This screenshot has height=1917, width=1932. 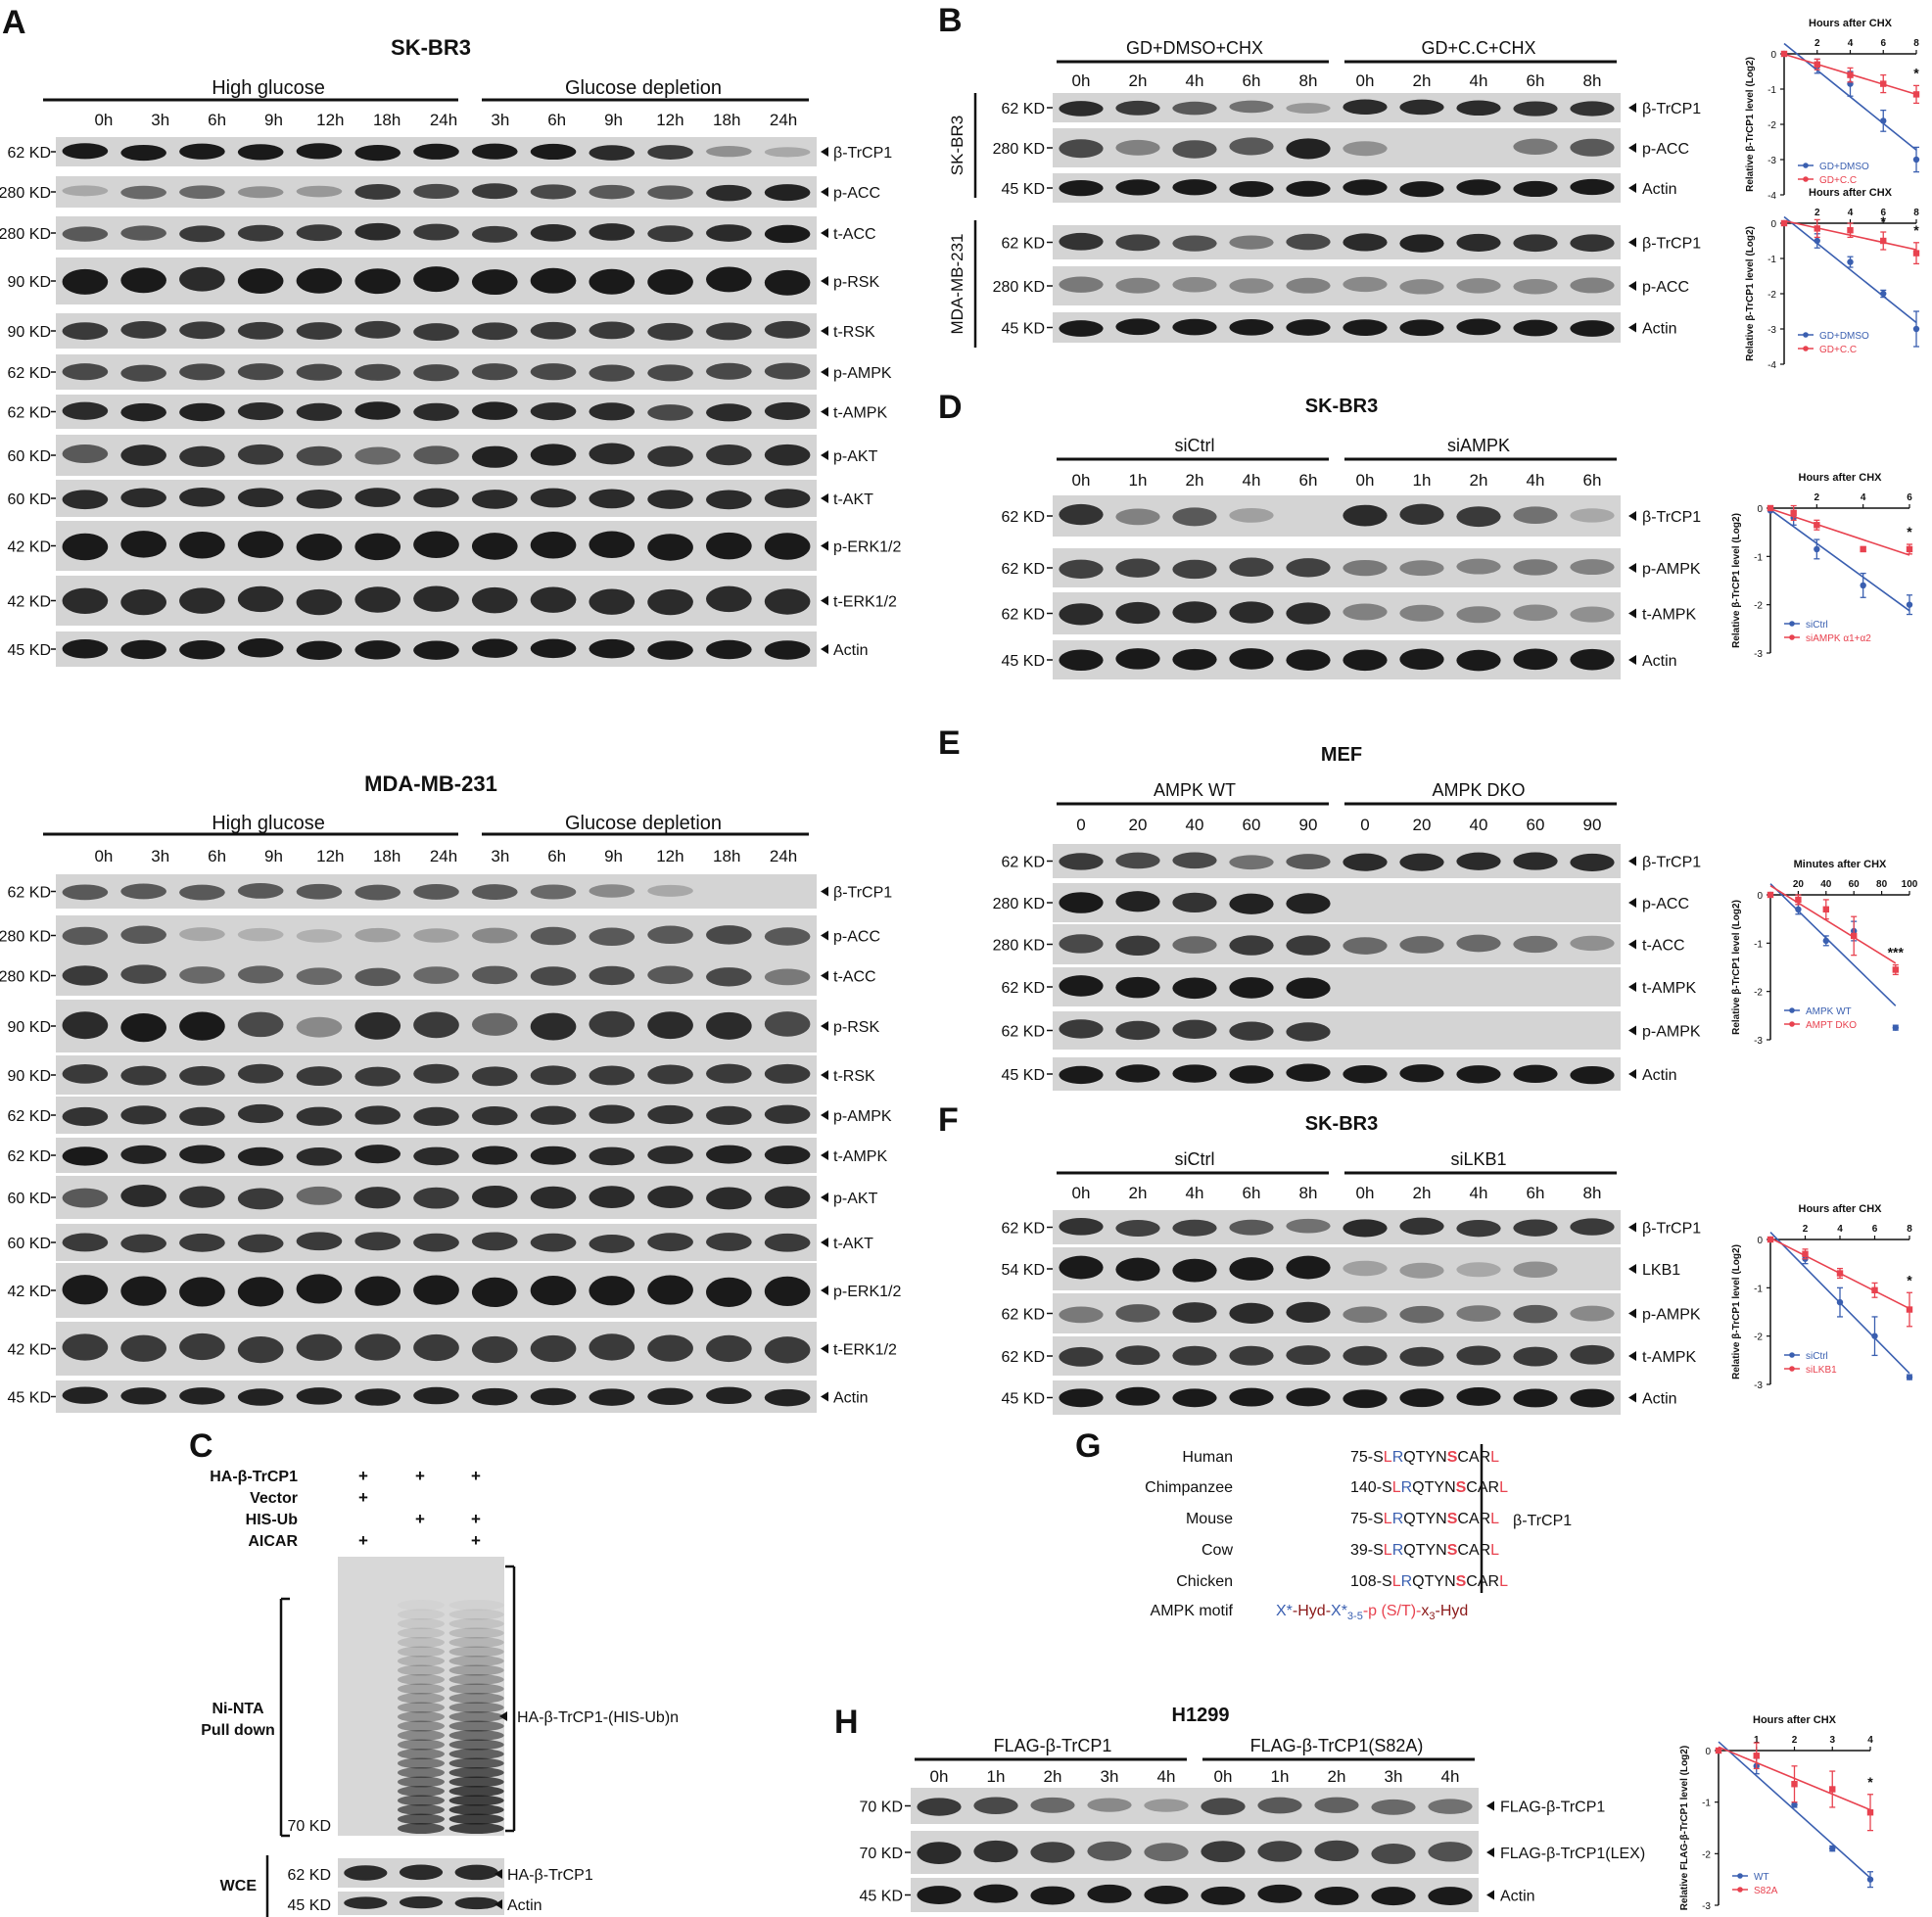 I want to click on protein-label: t-ACC, so click(x=855, y=977).